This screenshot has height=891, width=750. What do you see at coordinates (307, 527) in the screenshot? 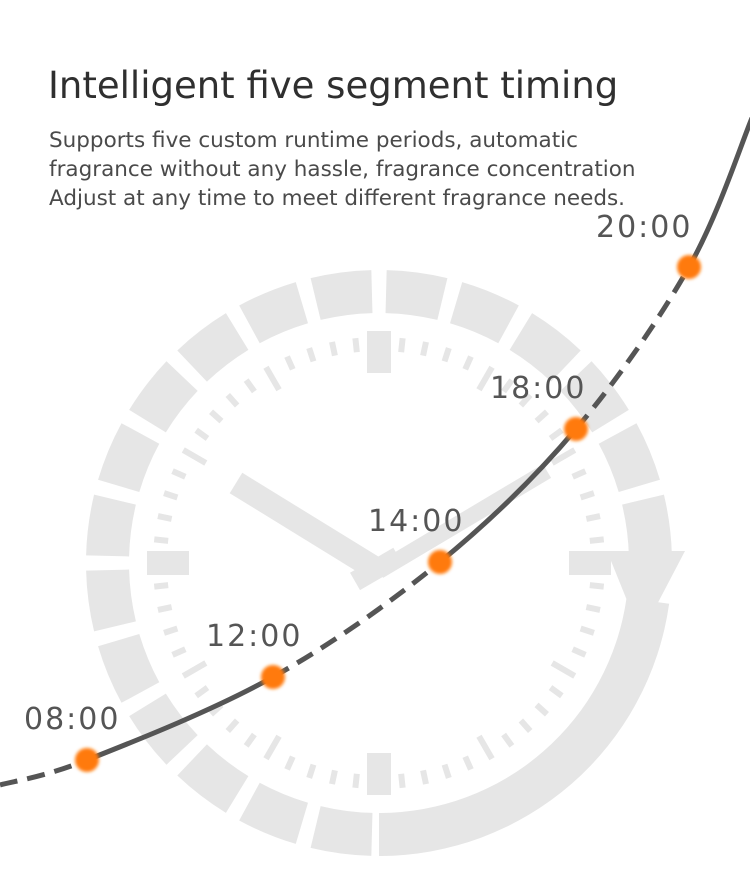
I see `clock-hour-hand` at bounding box center [307, 527].